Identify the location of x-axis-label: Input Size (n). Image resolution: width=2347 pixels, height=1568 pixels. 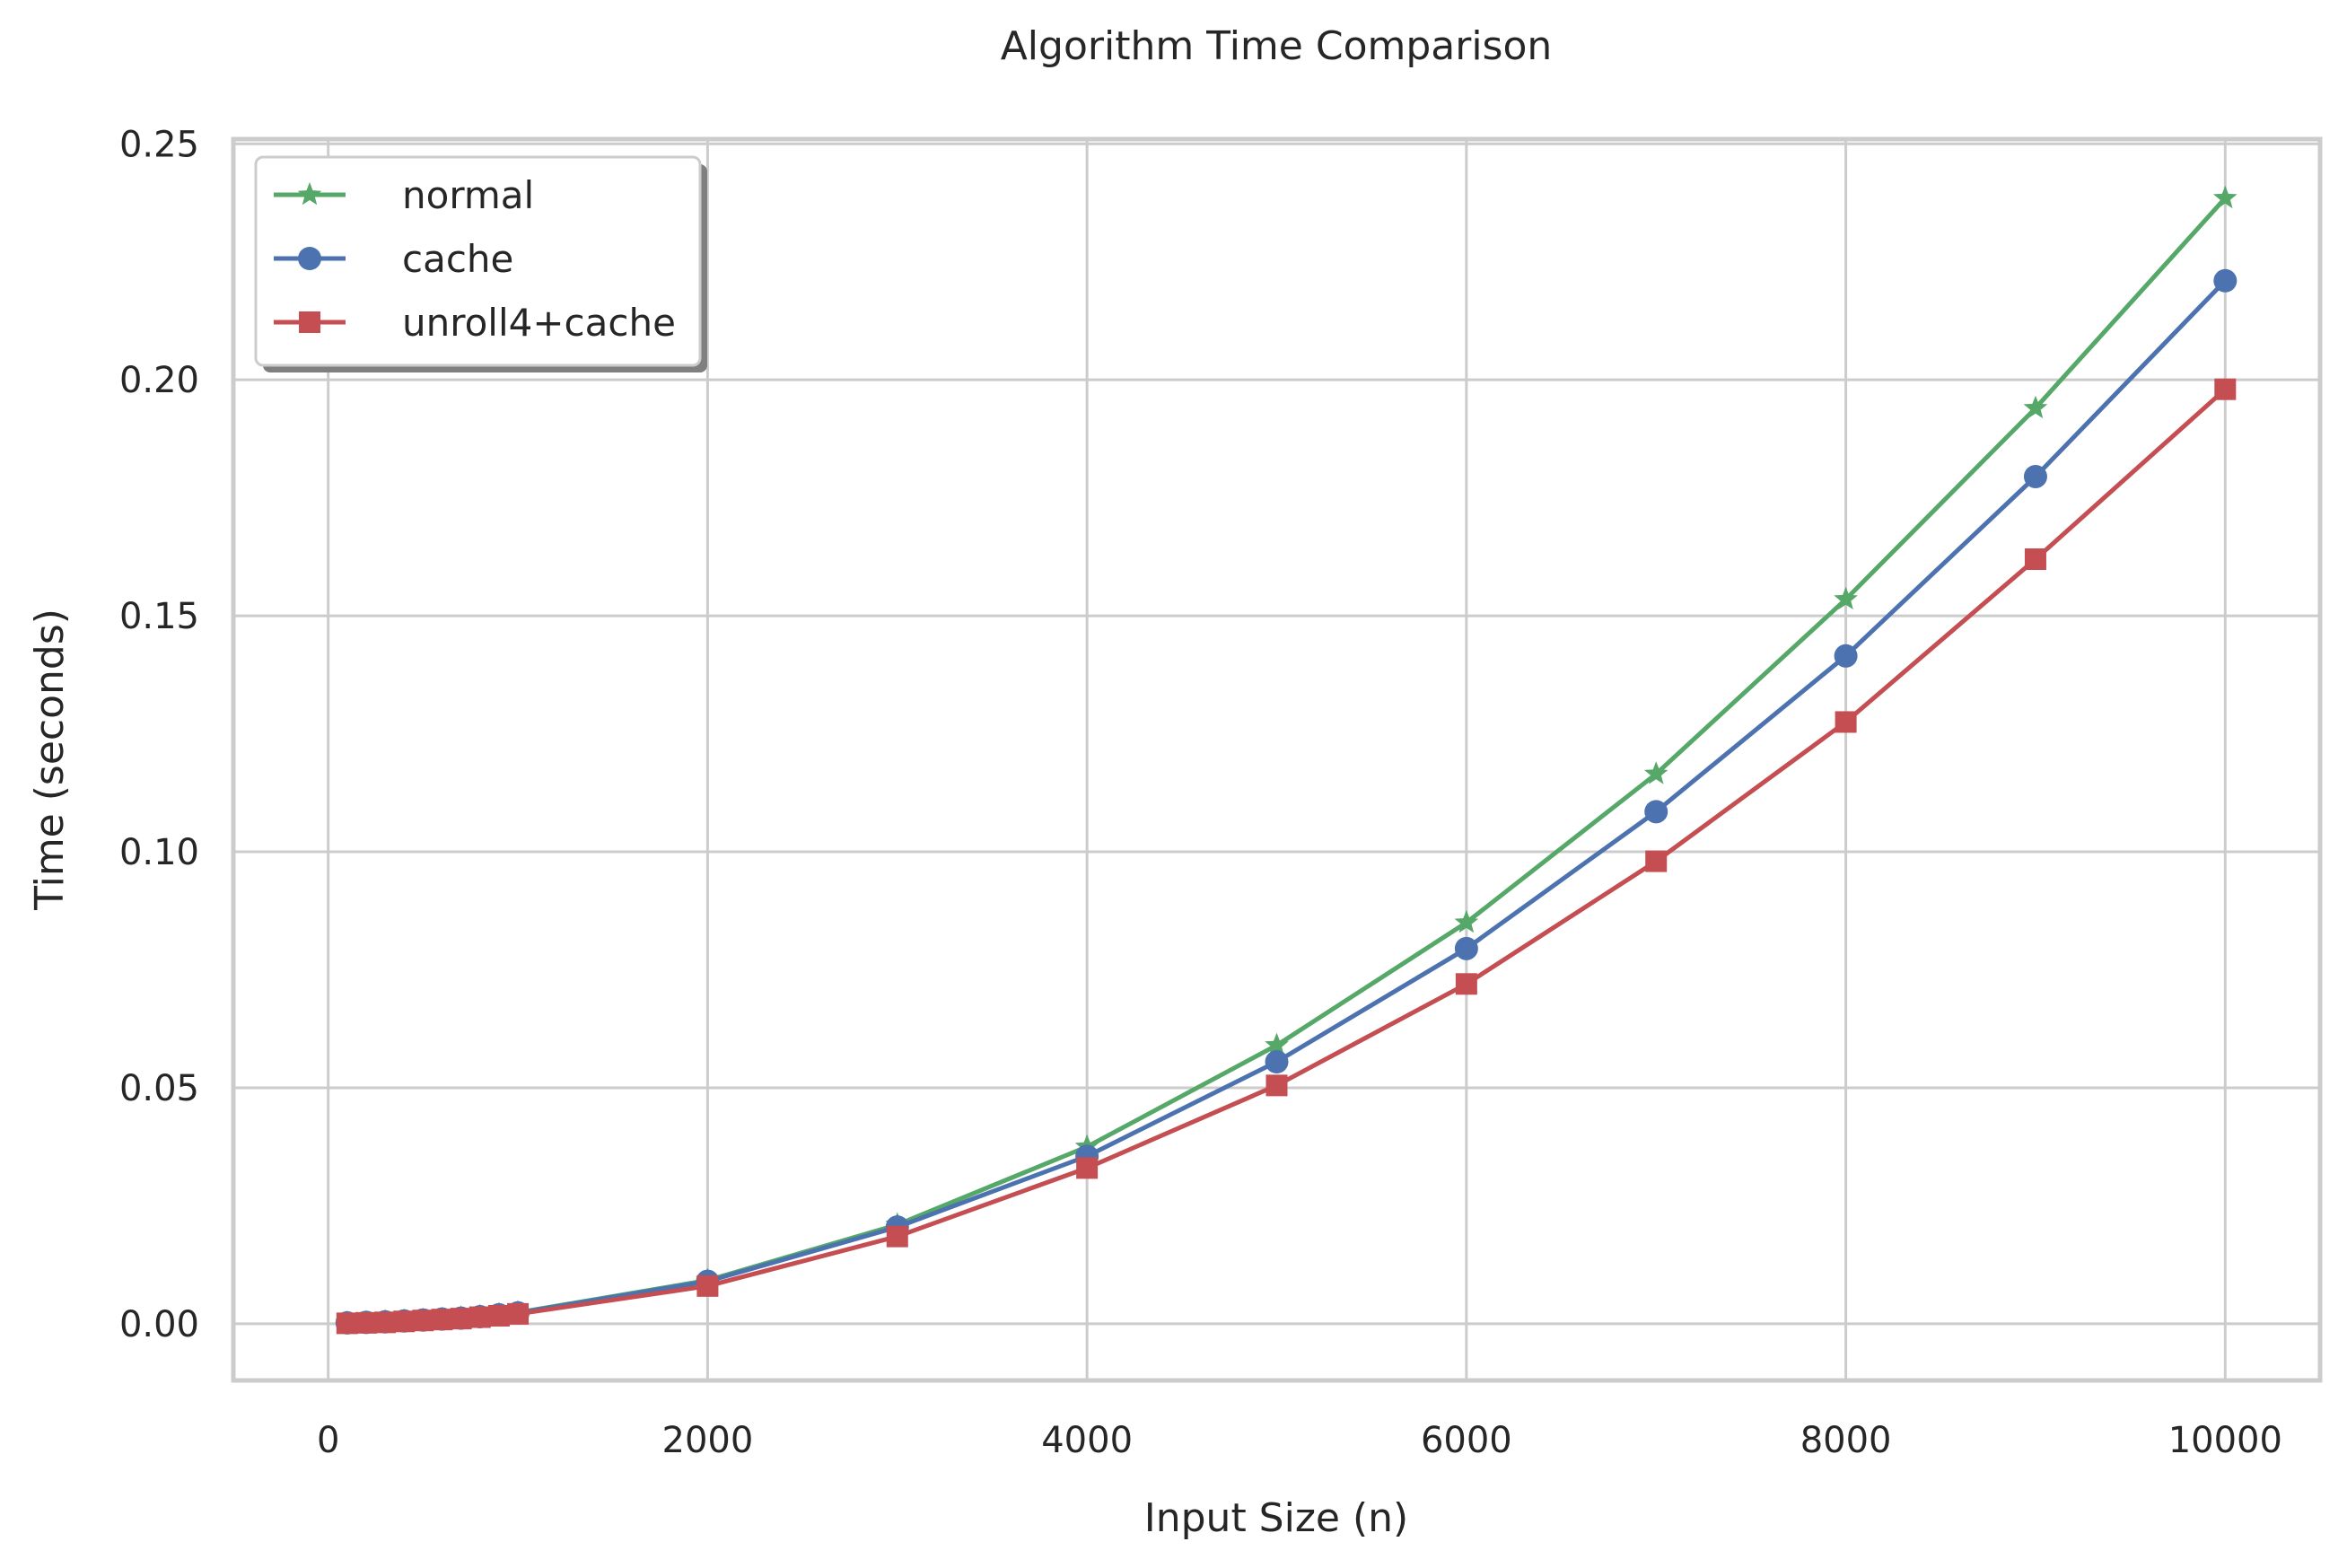
(1276, 1518).